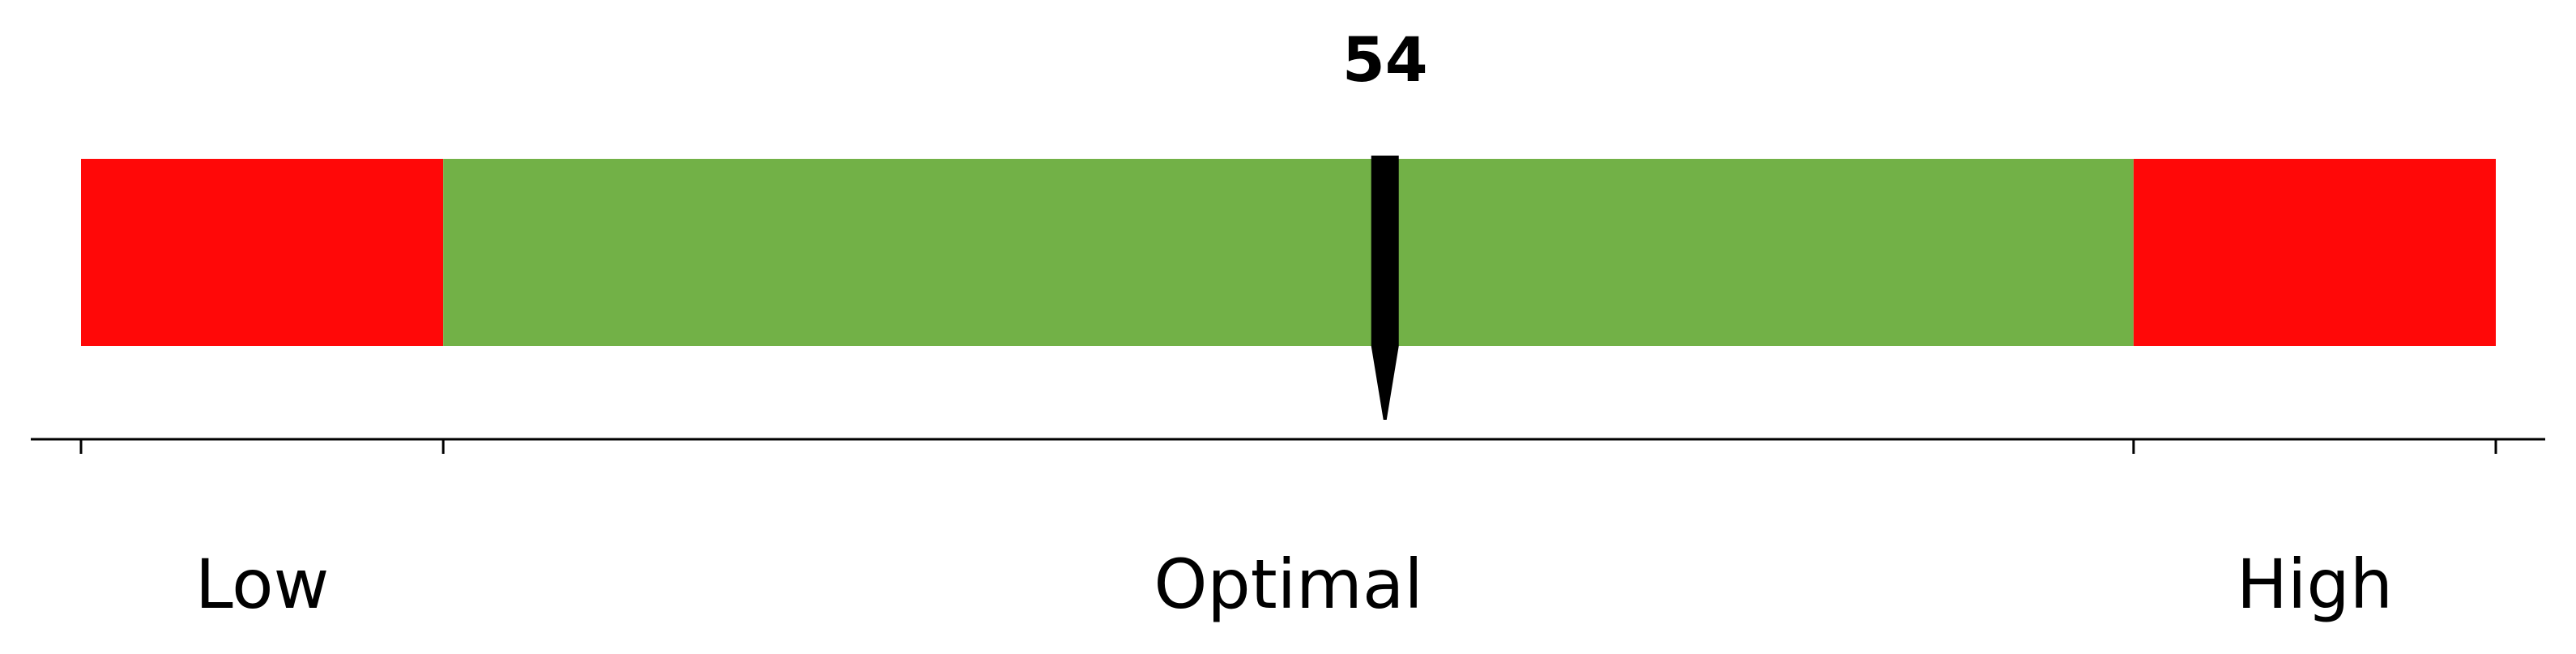 Image resolution: width=2576 pixels, height=654 pixels. Describe the element at coordinates (1385, 60) in the screenshot. I see `value-label: 54` at that location.